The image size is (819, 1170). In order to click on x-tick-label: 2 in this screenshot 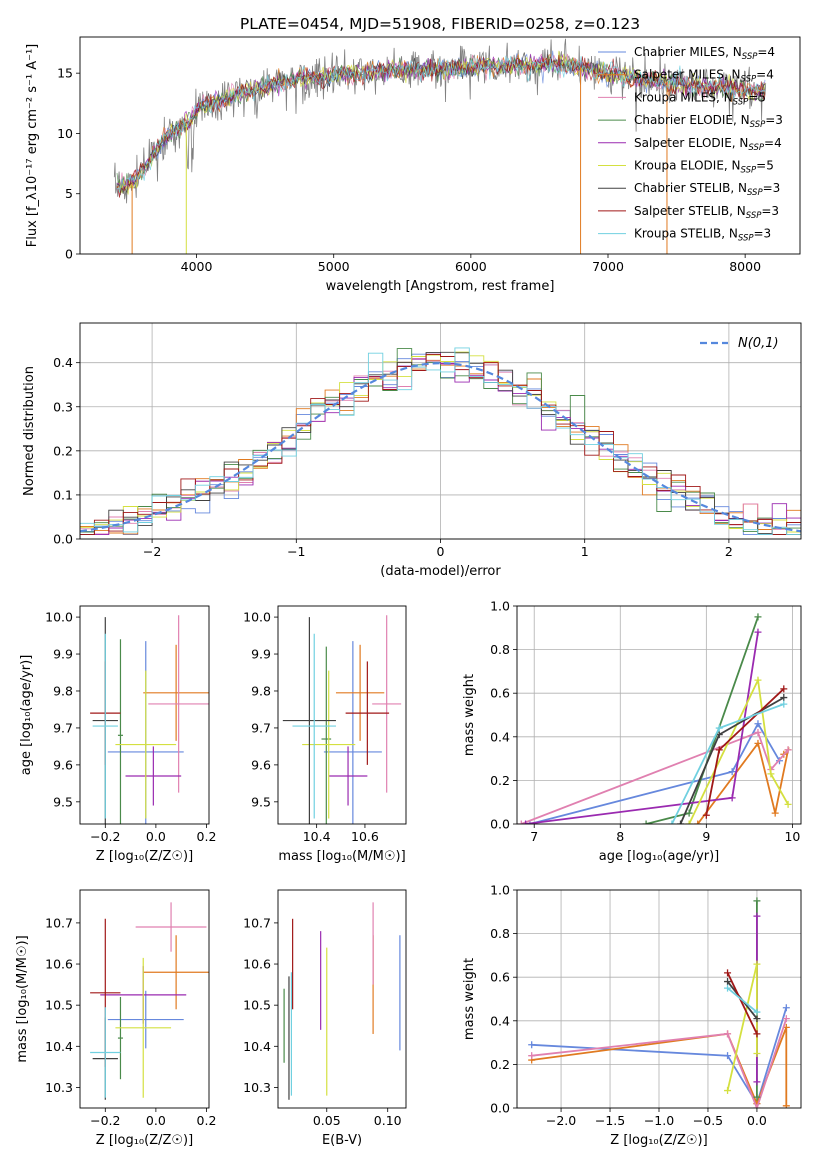, I will do `click(729, 551)`.